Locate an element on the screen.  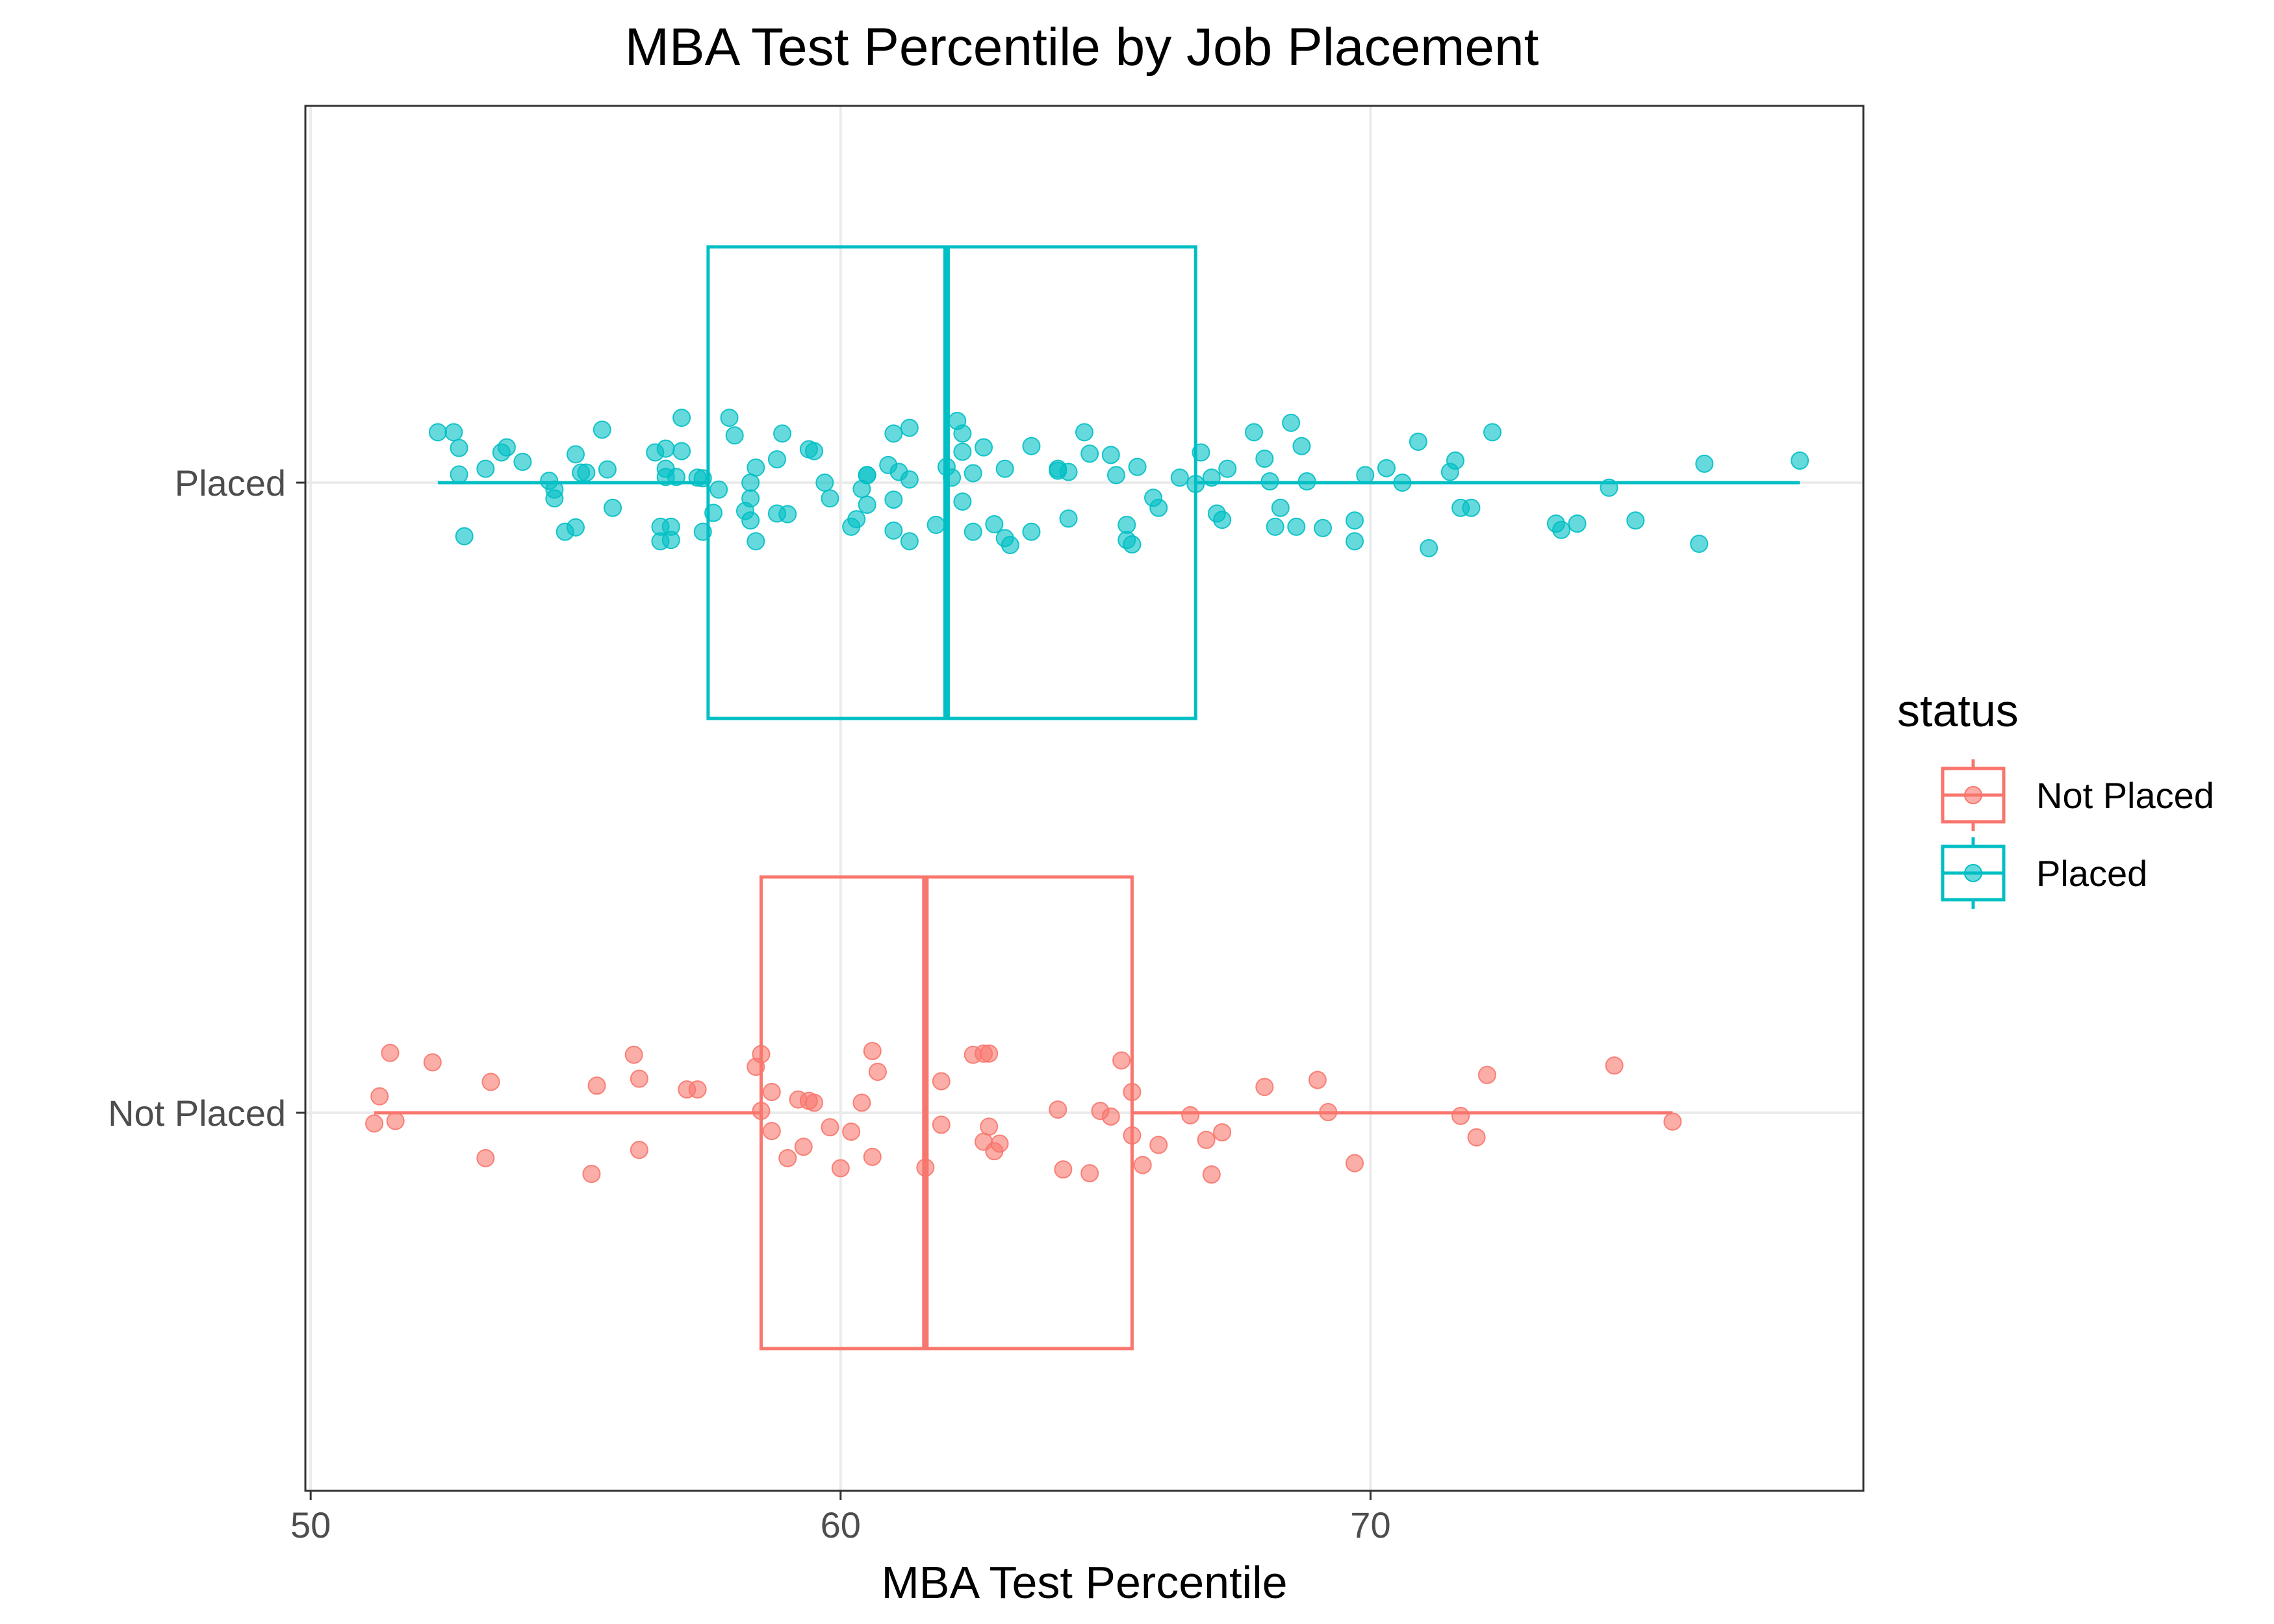
legend: status Not Placed Placed is located at coordinates (2055, 797).